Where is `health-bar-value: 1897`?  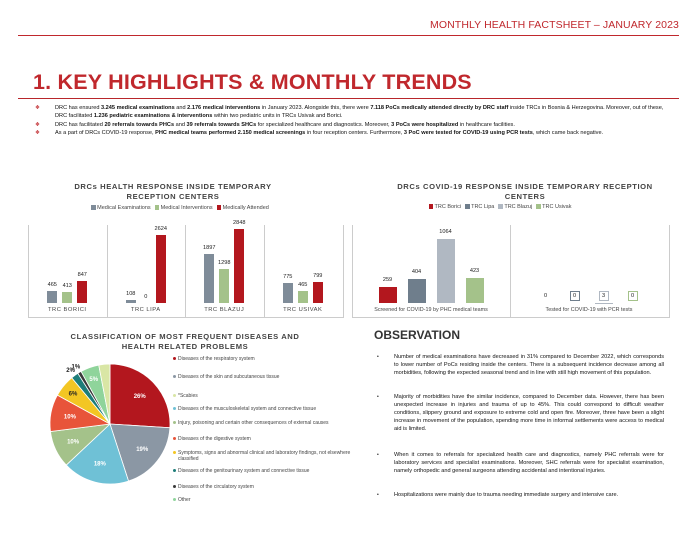
health-bar-value: 1897 is located at coordinates (209, 247).